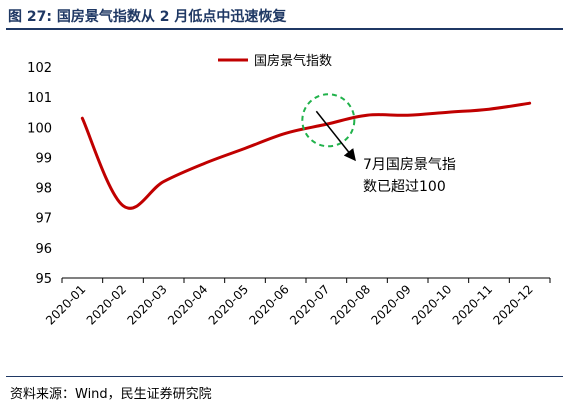 This screenshot has width=569, height=409. I want to click on x-tick-label: 2020-02, so click(106, 304).